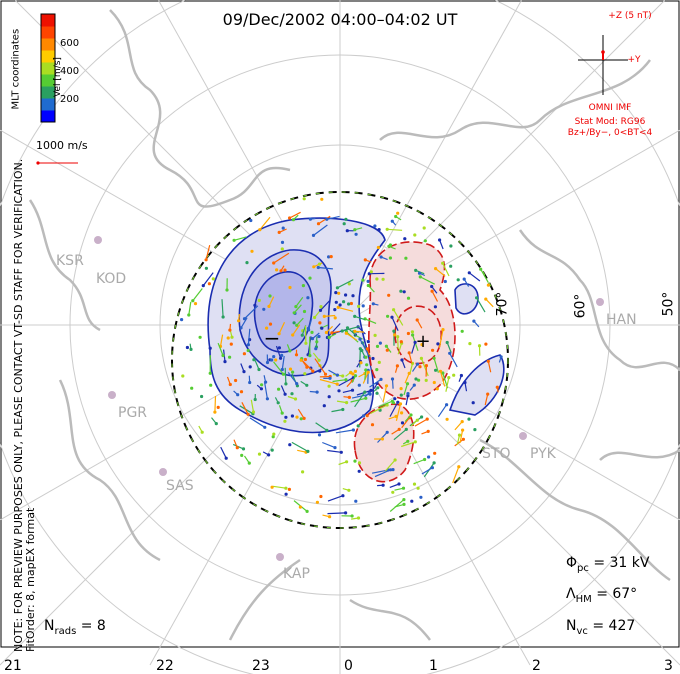 Image resolution: width=680 pixels, height=674 pixels. Describe the element at coordinates (668, 666) in the screenshot. I see `mlt-hour-label: 3` at that location.